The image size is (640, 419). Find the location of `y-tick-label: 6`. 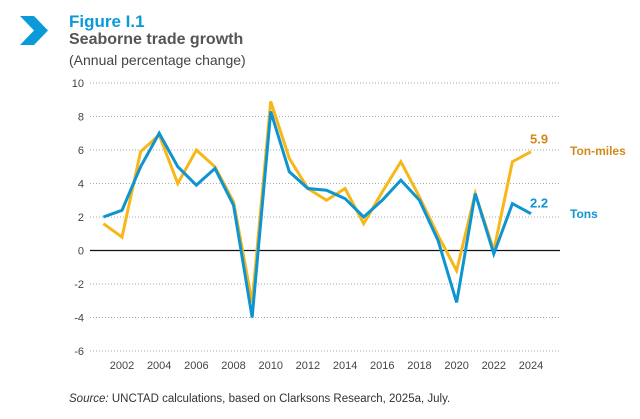

y-tick-label: 6 is located at coordinates (81, 151).